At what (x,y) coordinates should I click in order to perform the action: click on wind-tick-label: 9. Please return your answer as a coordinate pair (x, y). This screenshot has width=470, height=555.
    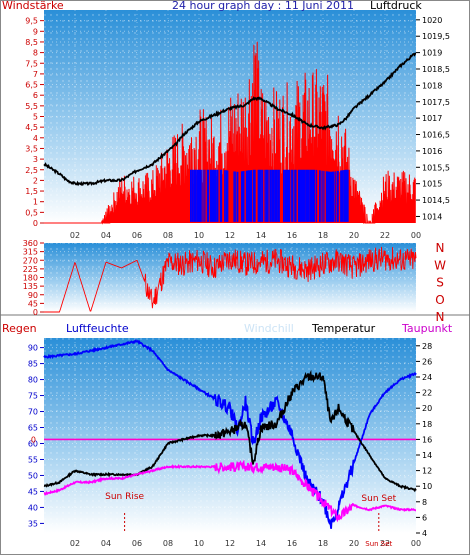
    Looking at the image, I should click on (35, 31).